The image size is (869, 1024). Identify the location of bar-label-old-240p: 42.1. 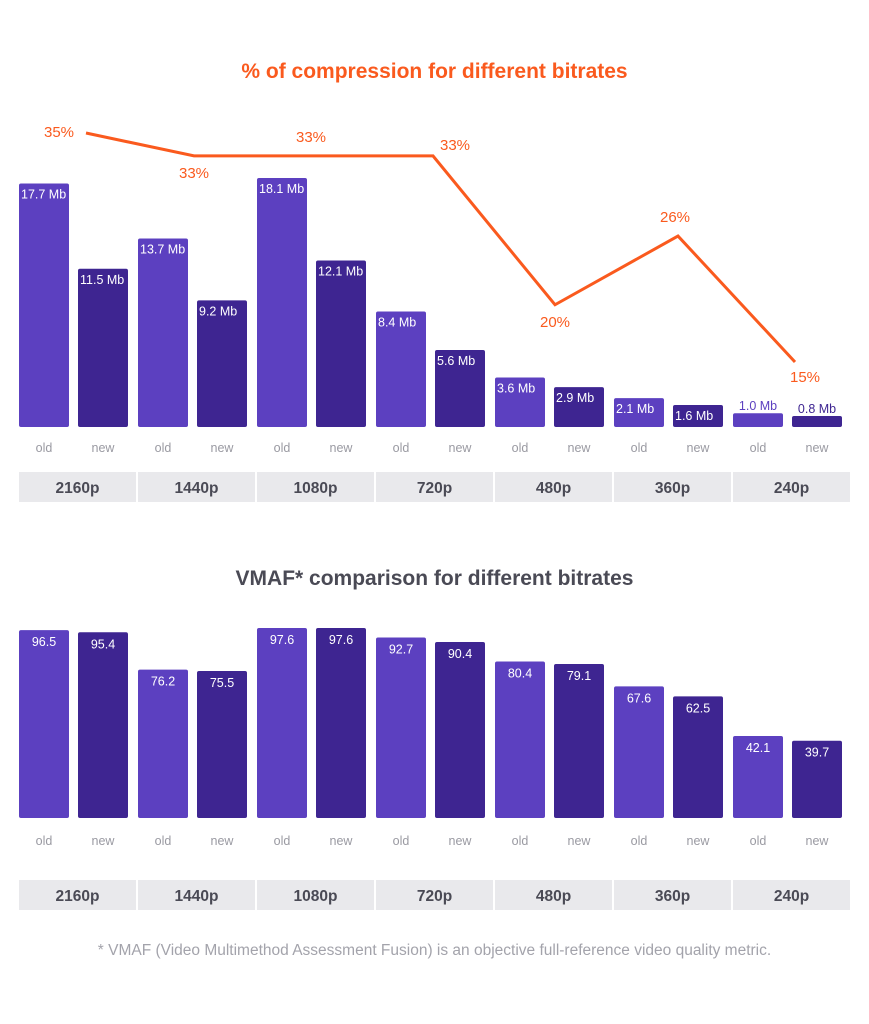
(758, 748).